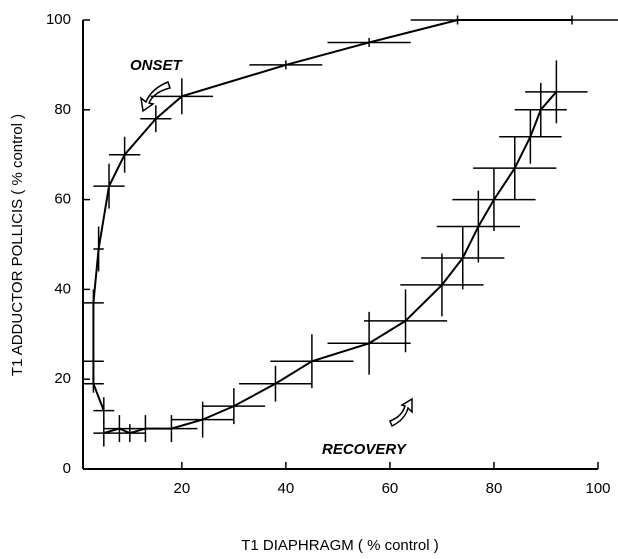  What do you see at coordinates (286, 488) in the screenshot?
I see `x-tick-label: 40` at bounding box center [286, 488].